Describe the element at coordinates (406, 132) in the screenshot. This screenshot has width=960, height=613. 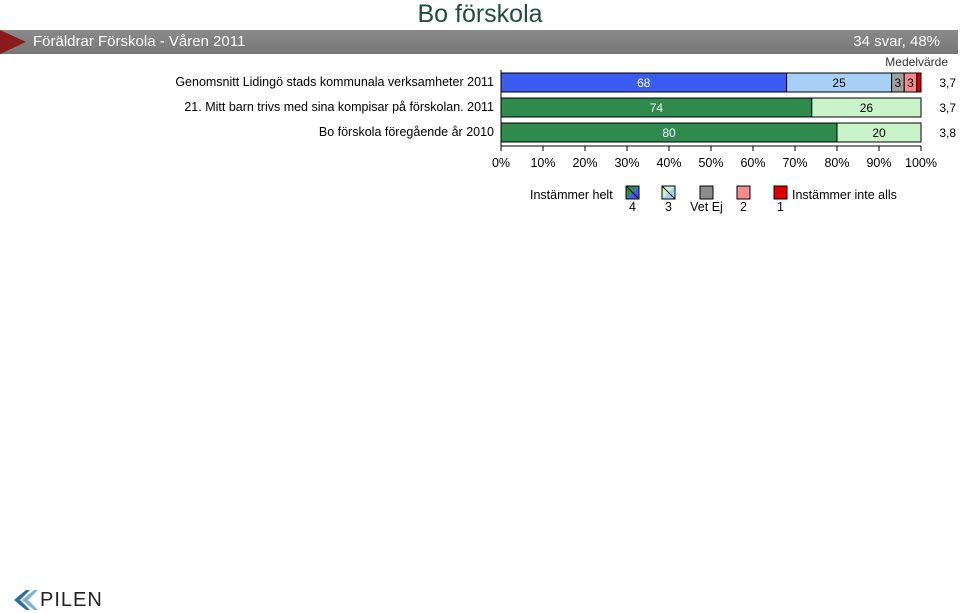
I see `row-label-2: Bo förskola föregående år 2010` at that location.